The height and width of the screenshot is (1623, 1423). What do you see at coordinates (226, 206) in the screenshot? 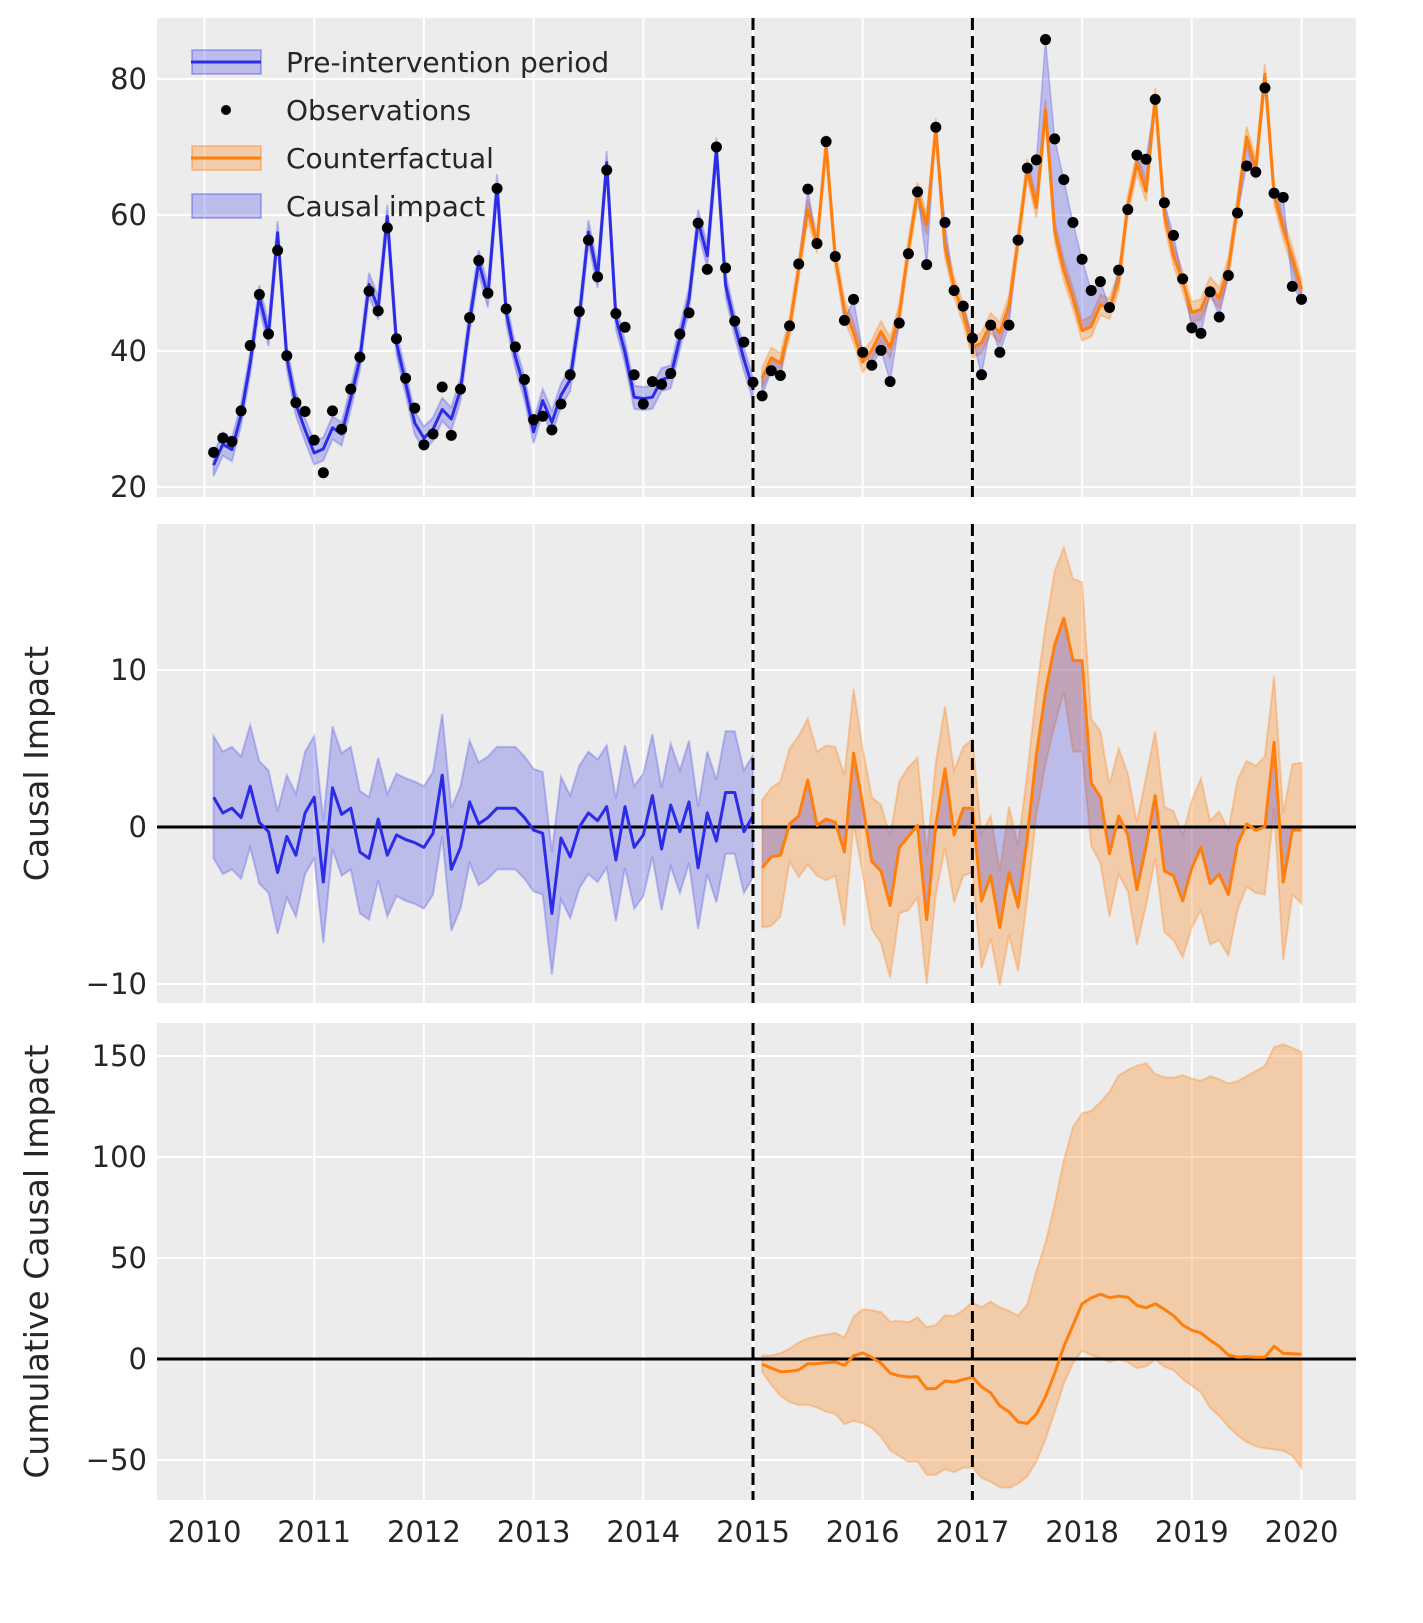
I see `legend-blue-band-icon` at bounding box center [226, 206].